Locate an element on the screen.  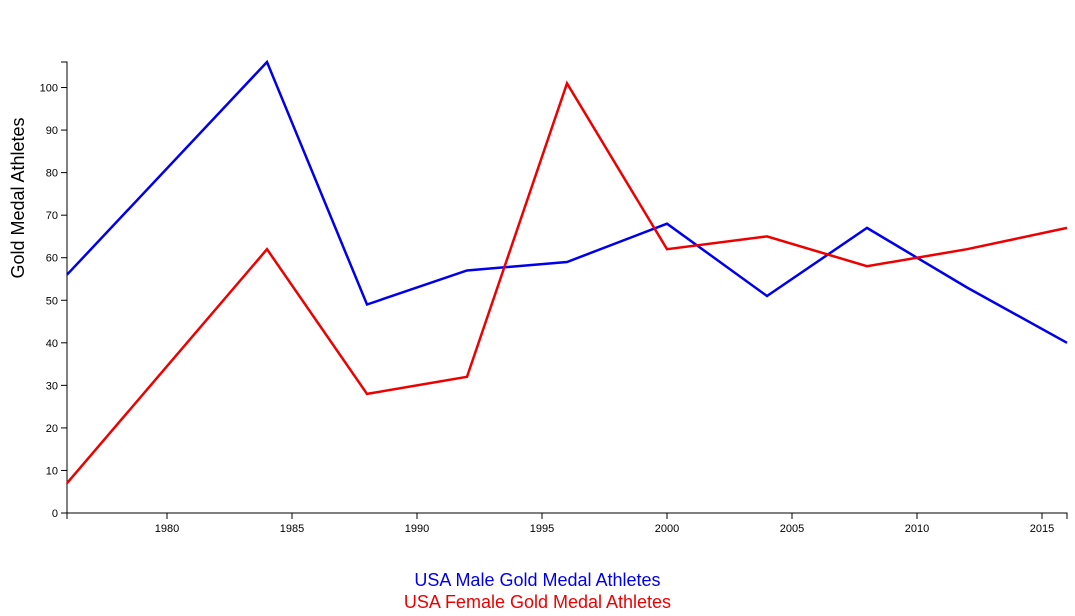
y-axis-label: Gold Medal Athletes is located at coordinates (18, 197).